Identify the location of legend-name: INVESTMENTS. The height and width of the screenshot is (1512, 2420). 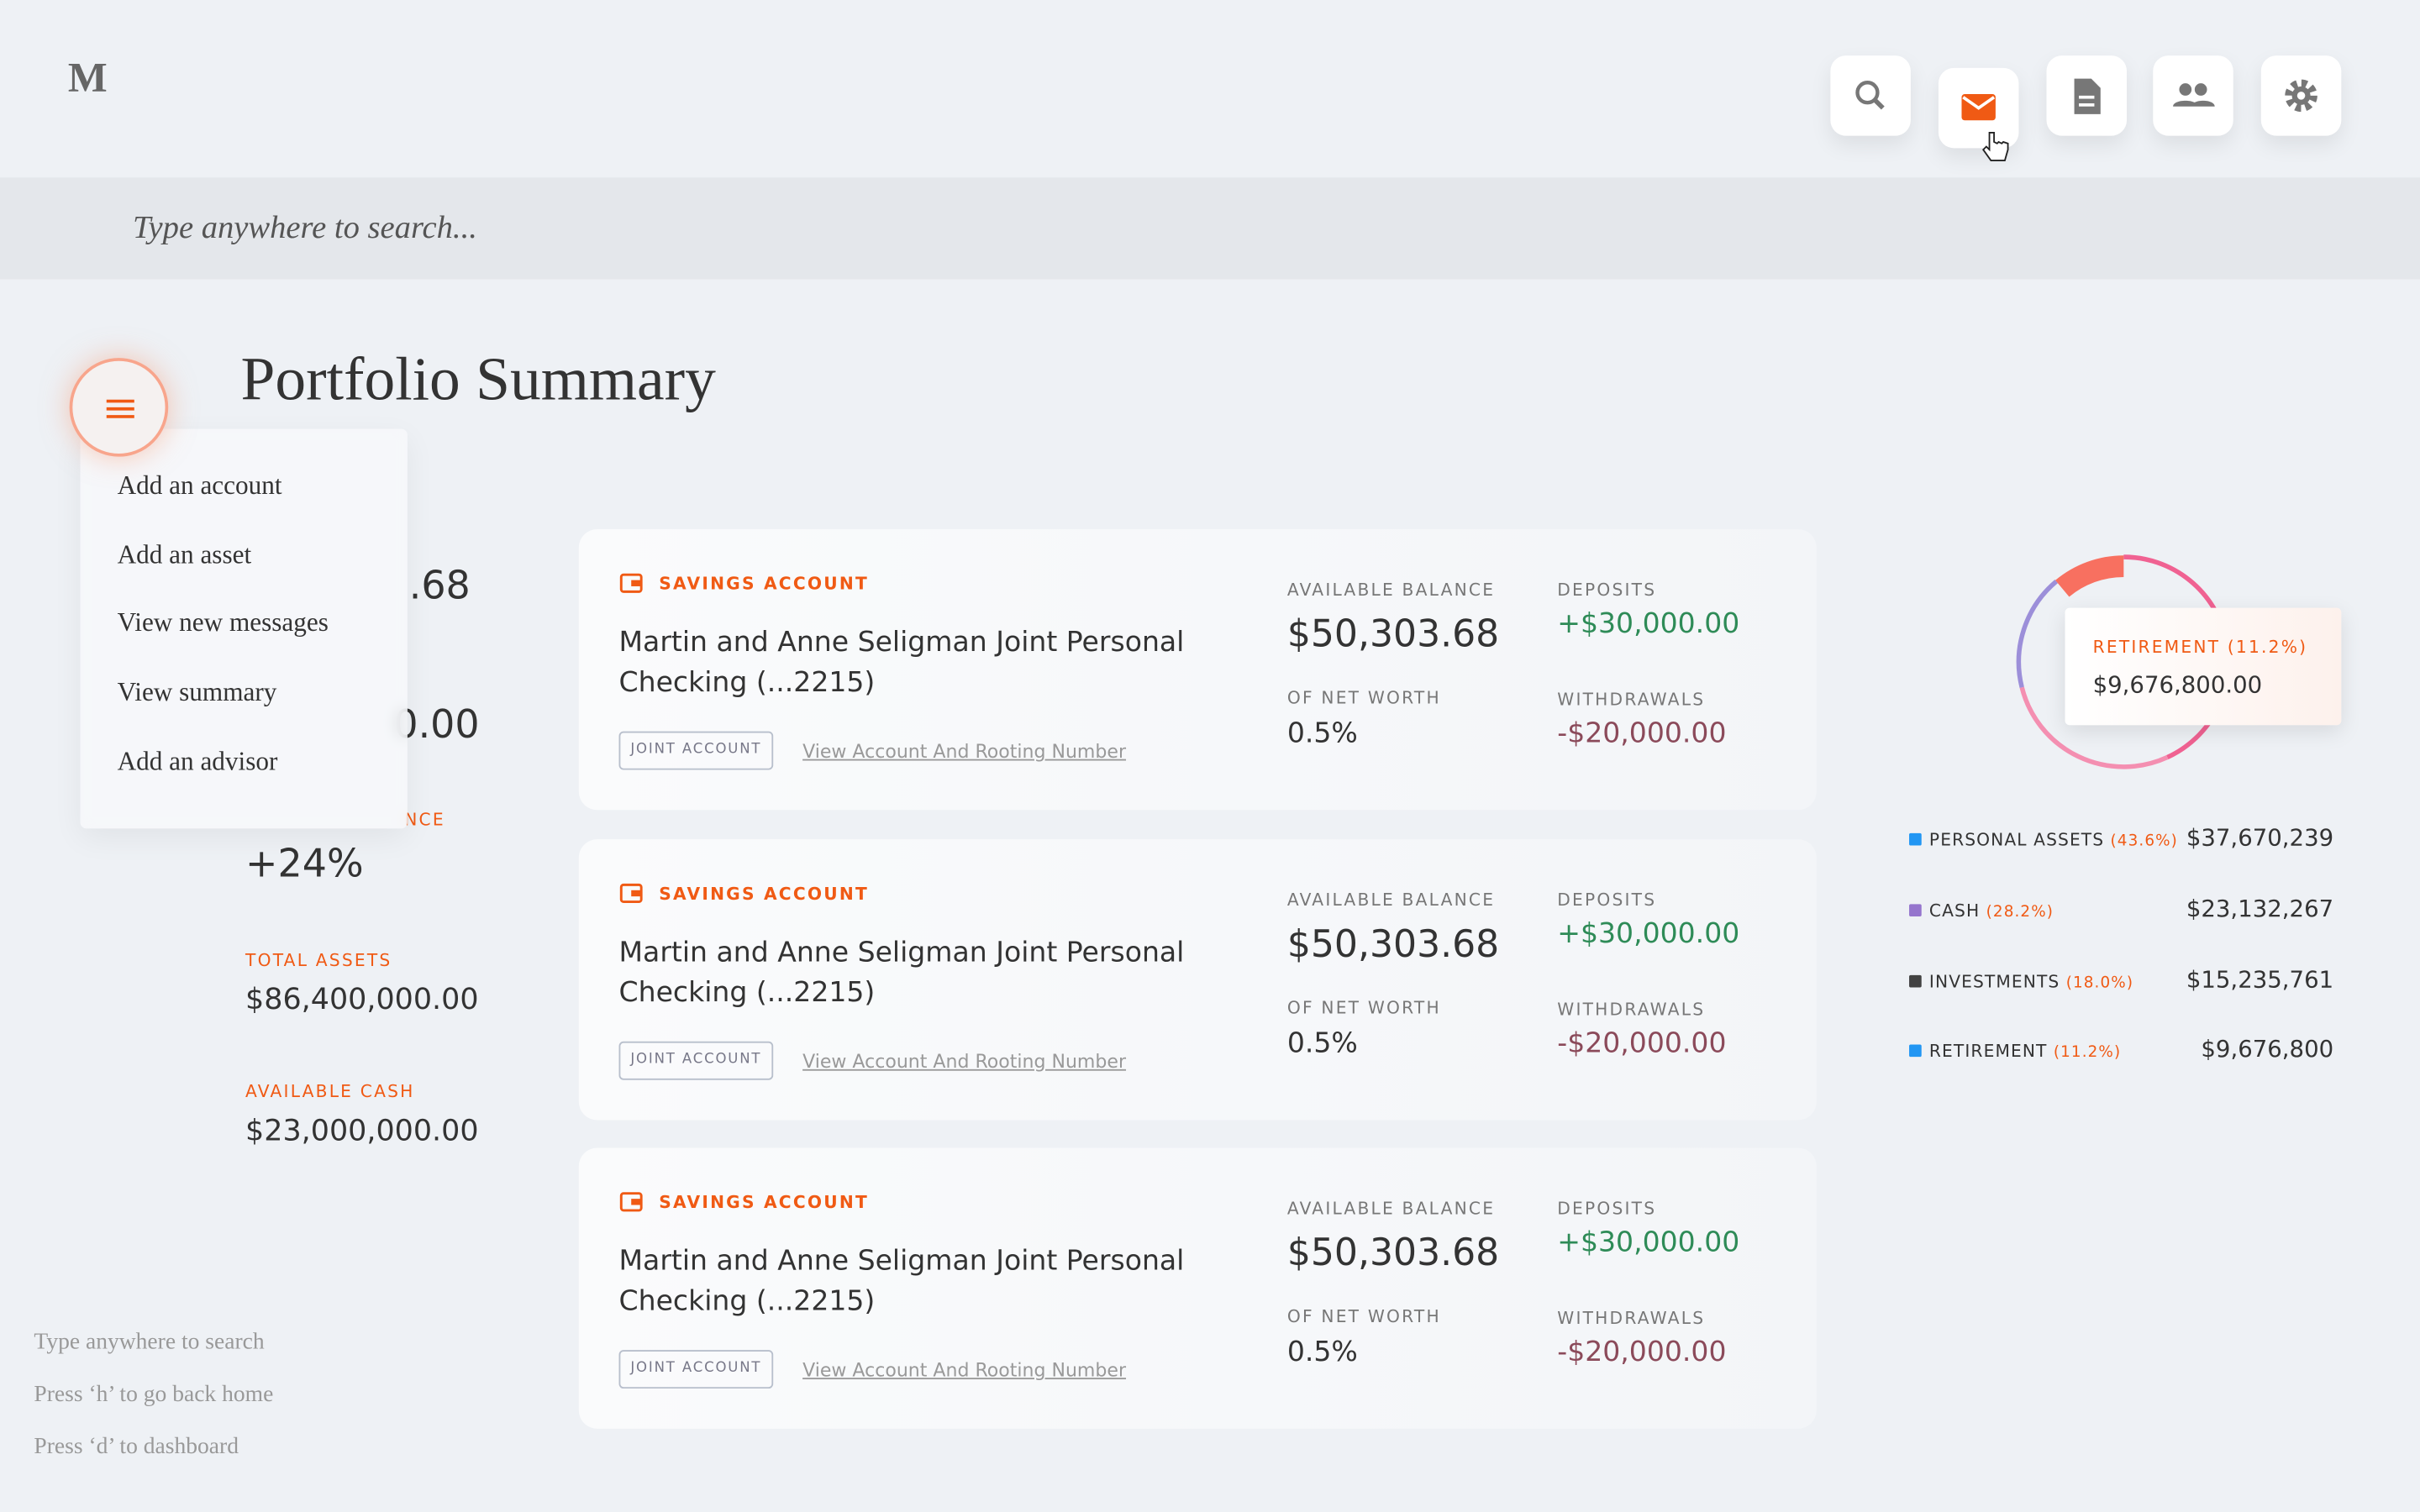
(1994, 981).